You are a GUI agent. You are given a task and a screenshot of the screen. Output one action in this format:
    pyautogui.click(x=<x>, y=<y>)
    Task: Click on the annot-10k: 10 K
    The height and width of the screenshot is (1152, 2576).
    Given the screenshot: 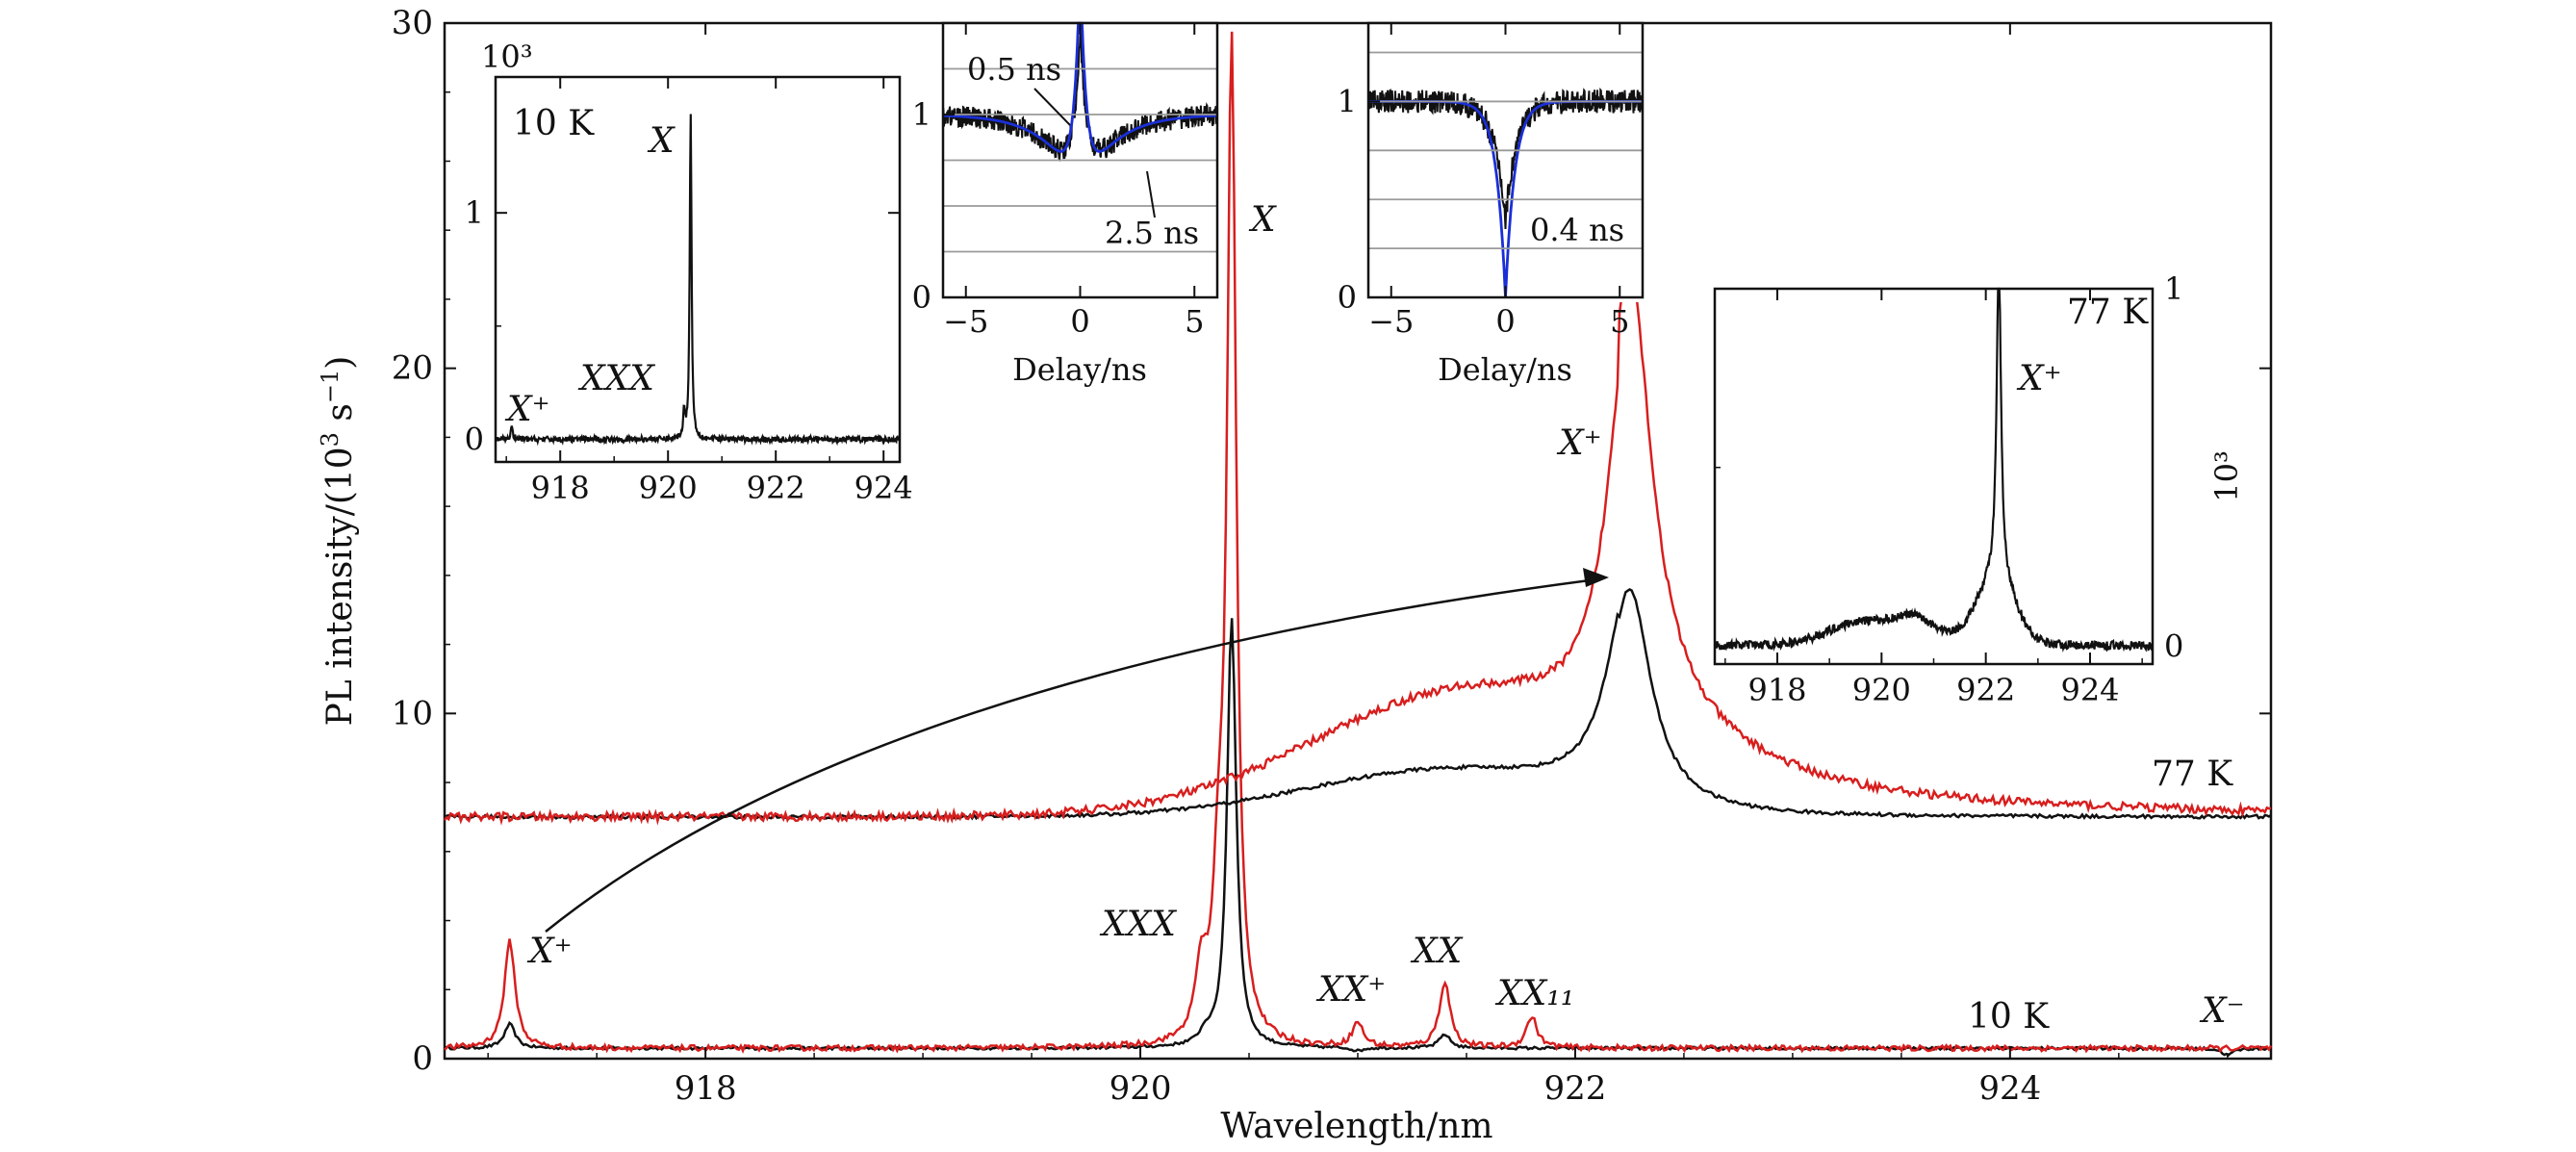 What is the action you would take?
    pyautogui.click(x=2009, y=1017)
    